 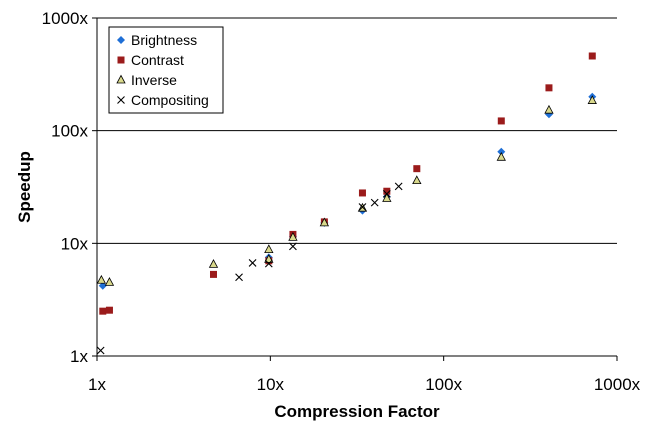 What do you see at coordinates (157, 60) in the screenshot?
I see `legend-label-contrast: Contrast` at bounding box center [157, 60].